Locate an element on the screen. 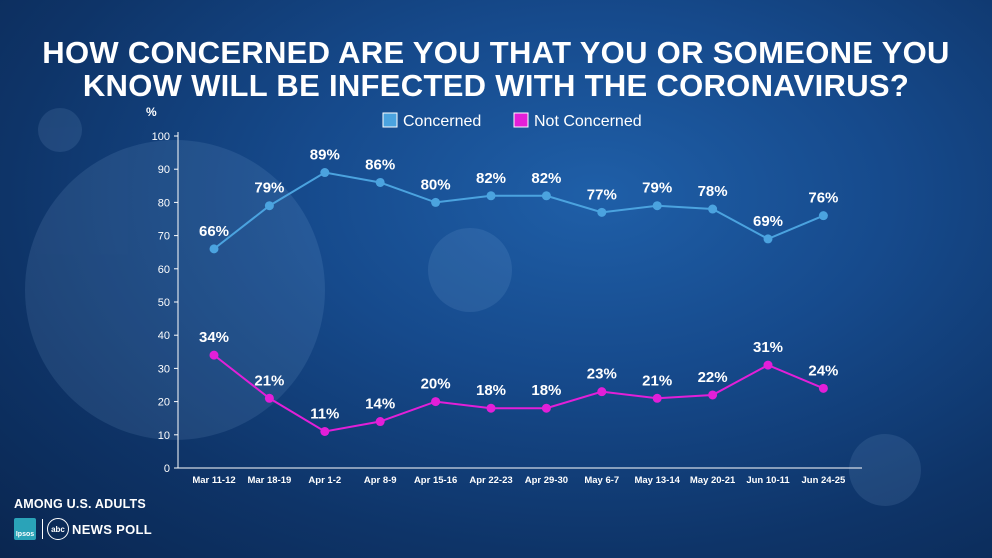  data-label-not-concerned: 31% is located at coordinates (768, 347).